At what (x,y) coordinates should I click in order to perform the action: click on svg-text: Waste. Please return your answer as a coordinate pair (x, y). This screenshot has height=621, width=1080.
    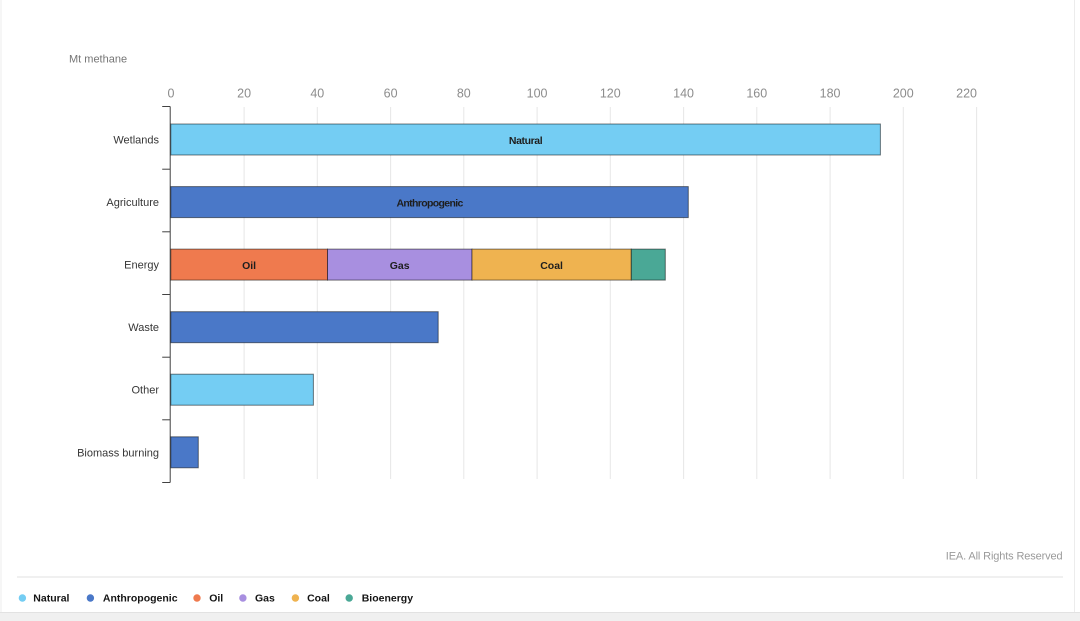
    Looking at the image, I should click on (143, 328).